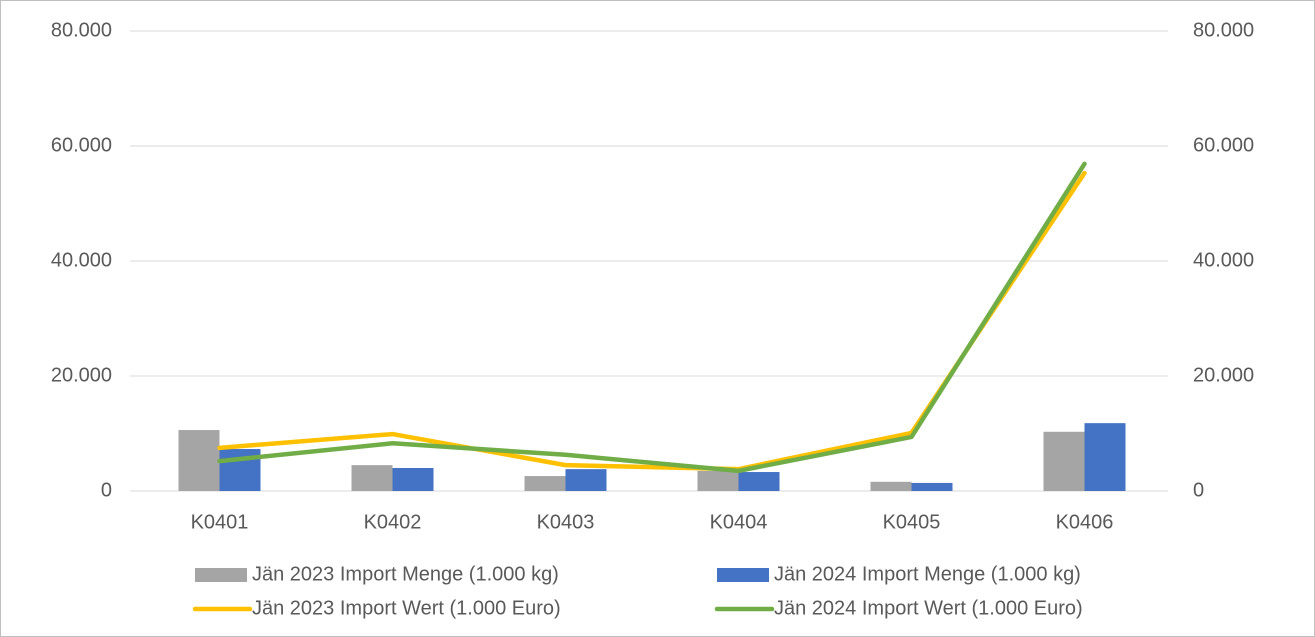 The image size is (1315, 637). I want to click on x-tick-label: K0403, so click(566, 522).